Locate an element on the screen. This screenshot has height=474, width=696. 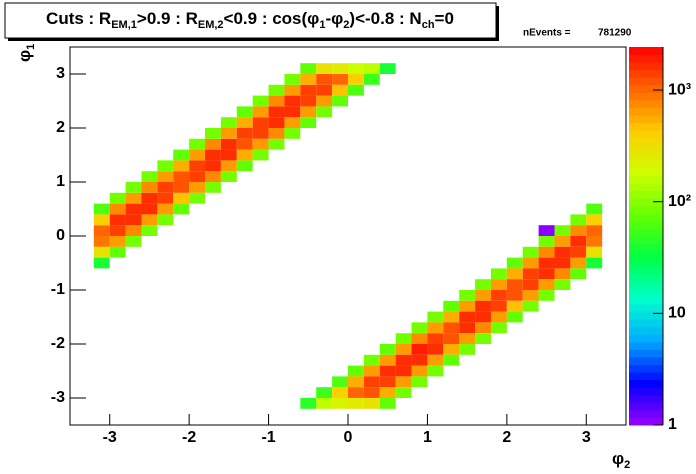
text-part: Cuts : R is located at coordinates (78, 18).